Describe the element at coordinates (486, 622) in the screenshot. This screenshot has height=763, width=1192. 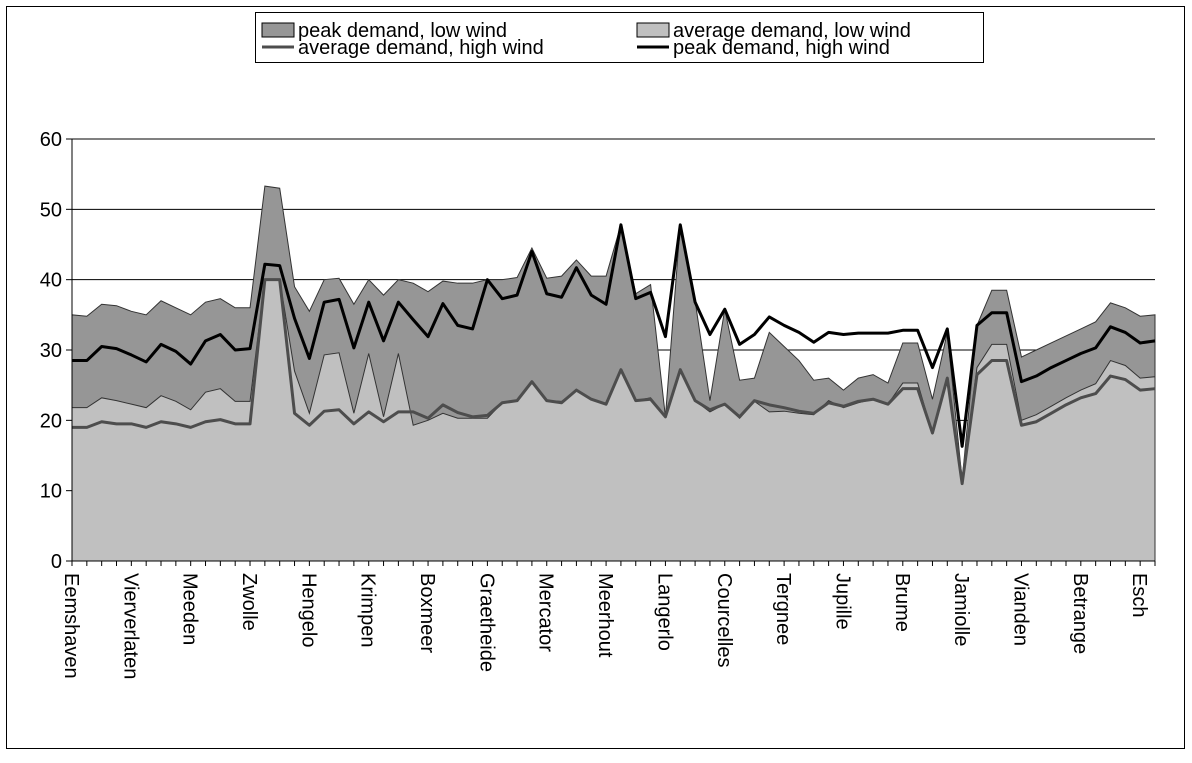
I see `x-tick-label: Graetheide` at that location.